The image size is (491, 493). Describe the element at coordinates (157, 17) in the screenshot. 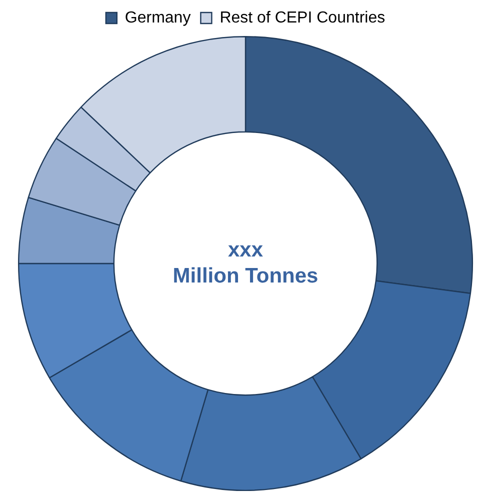

I see `legend-label: Germany` at that location.